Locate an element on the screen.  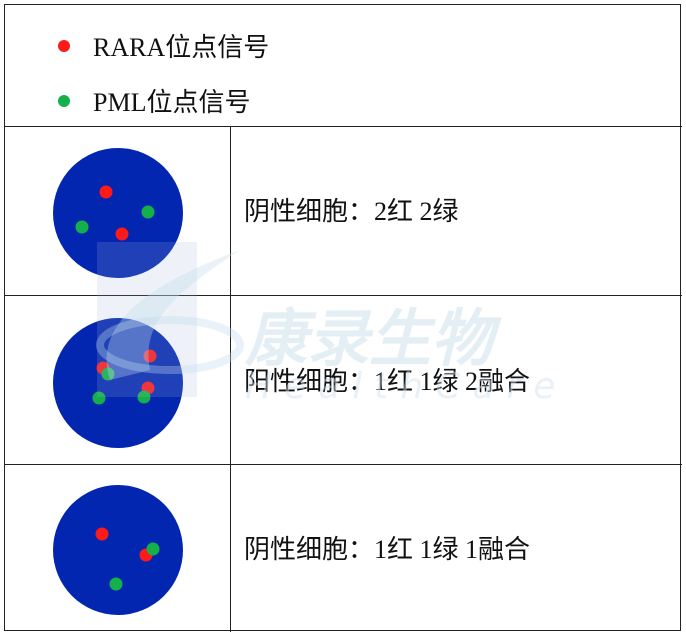
legend-label: PML位点信号 is located at coordinates (172, 102).